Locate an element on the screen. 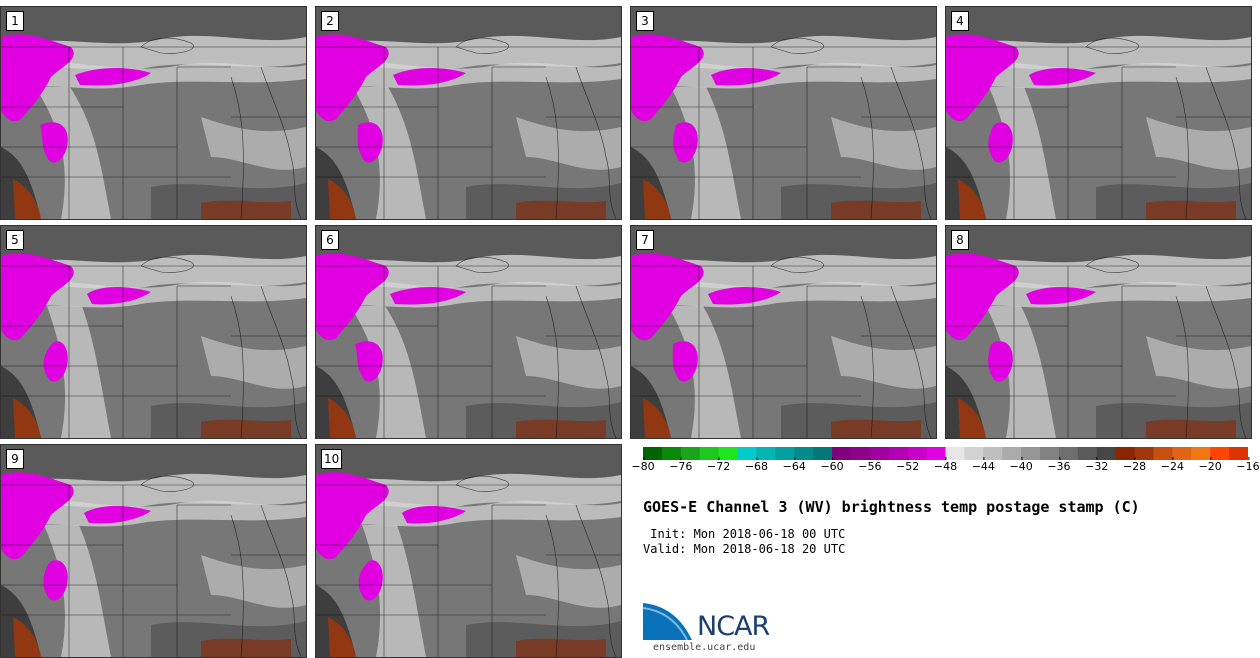 The height and width of the screenshot is (658, 1260). panel-label: 4 is located at coordinates (960, 21).